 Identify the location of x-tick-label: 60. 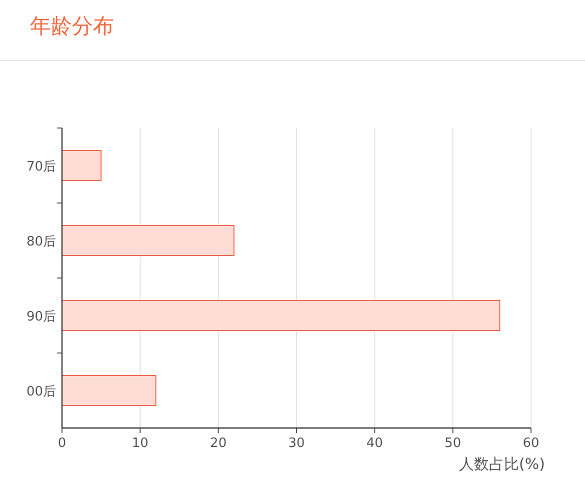
(531, 443).